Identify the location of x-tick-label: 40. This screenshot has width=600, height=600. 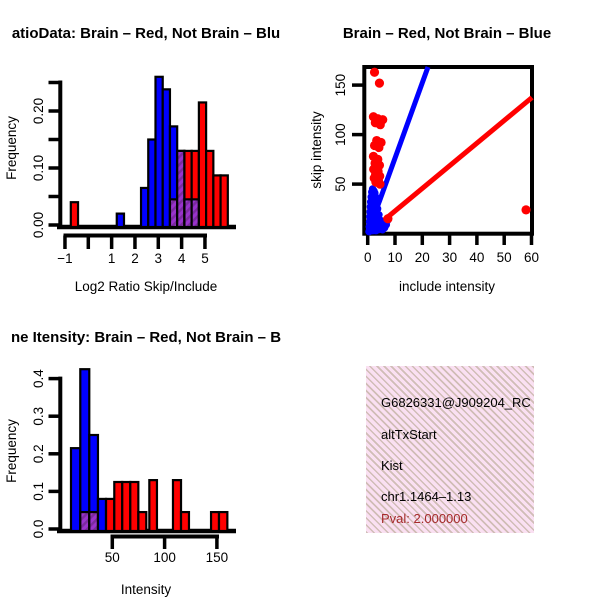
(476, 257).